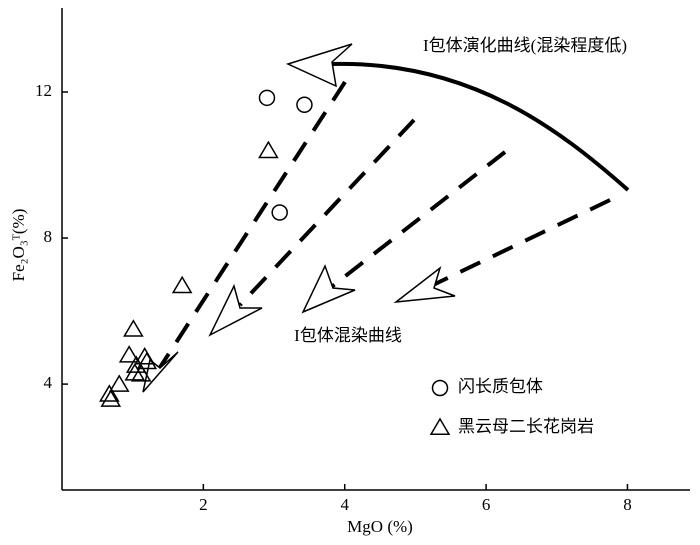 This screenshot has width=700, height=545. What do you see at coordinates (380, 526) in the screenshot?
I see `x-axis-title: MgO (%)` at bounding box center [380, 526].